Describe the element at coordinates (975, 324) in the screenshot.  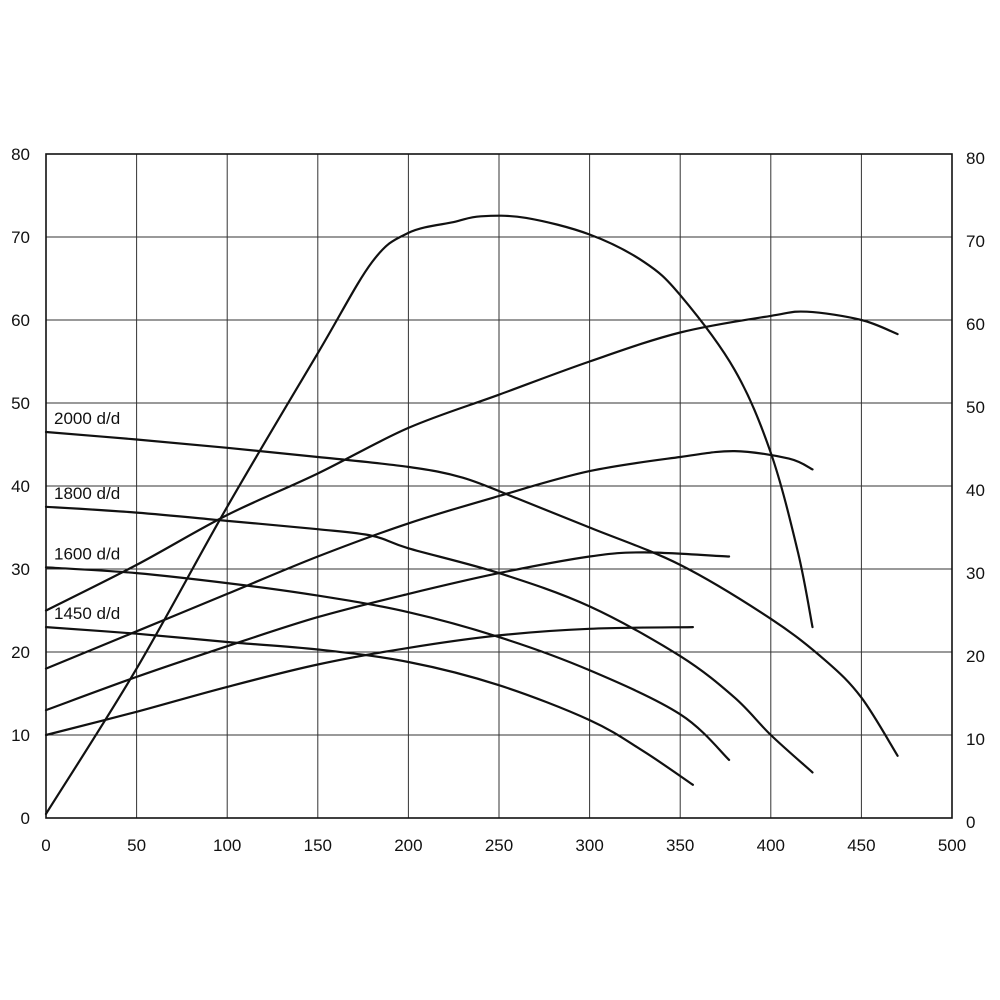
I see `y2-tick-label: 60` at that location.